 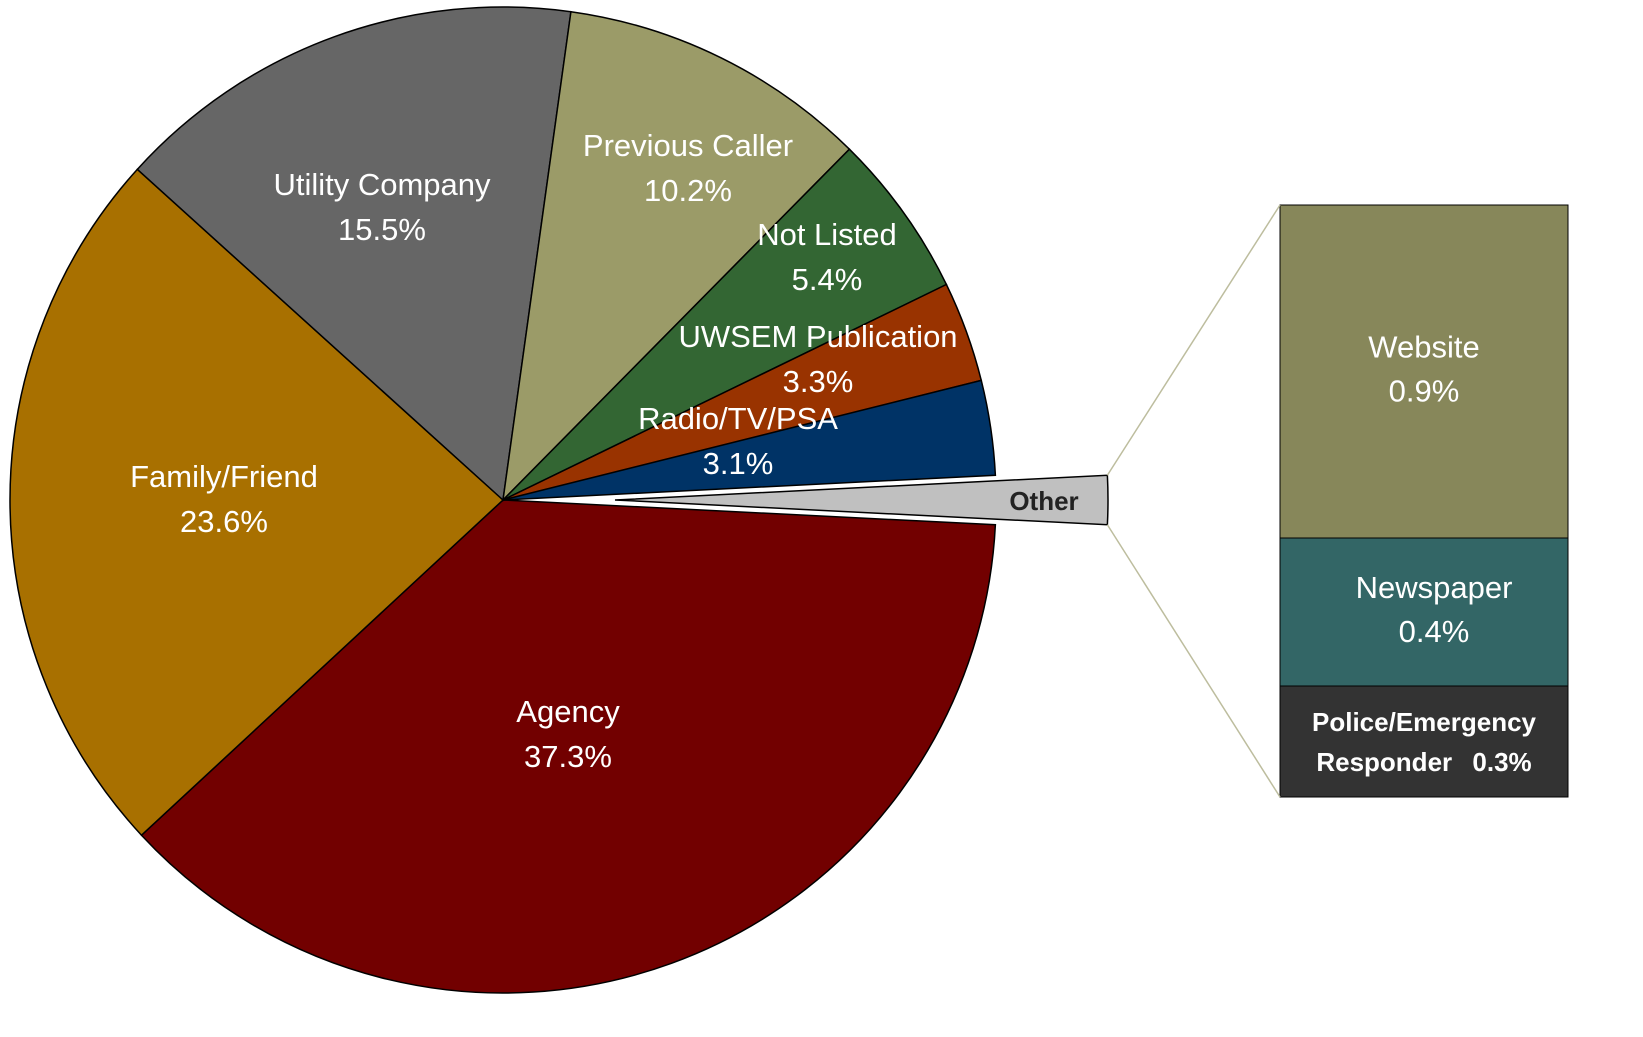 I want to click on breakdown-label: Website, so click(x=1423, y=347).